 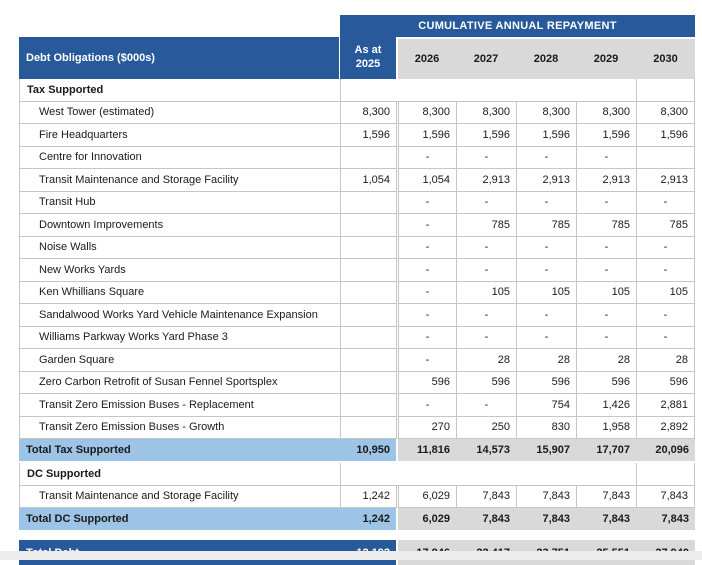 What do you see at coordinates (486, 451) in the screenshot?
I see `cell-2027: 14,573` at bounding box center [486, 451].